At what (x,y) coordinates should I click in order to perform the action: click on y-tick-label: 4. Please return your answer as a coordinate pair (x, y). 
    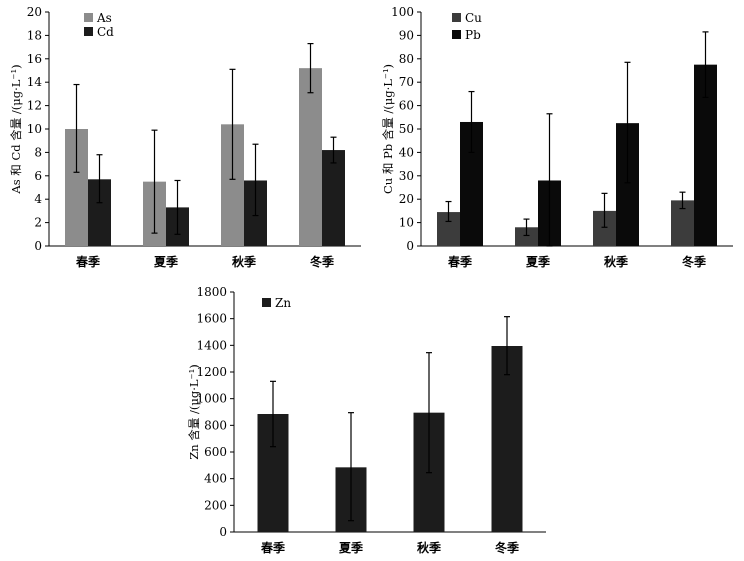
    Looking at the image, I should click on (38, 199).